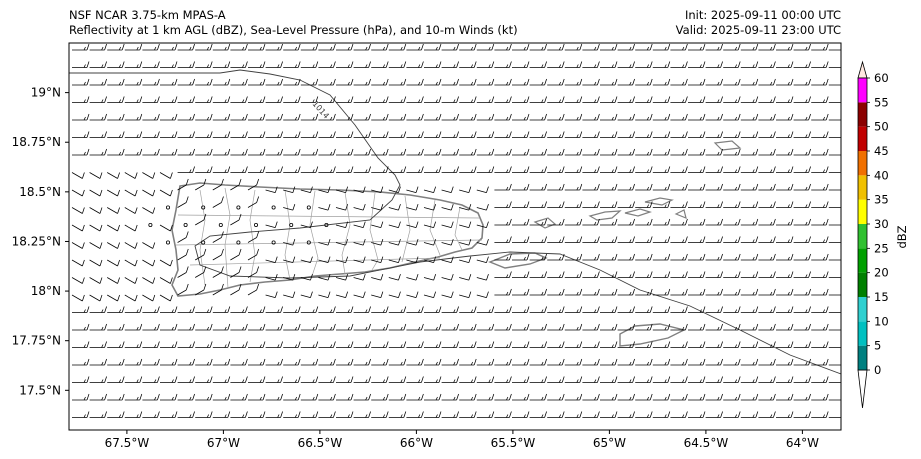 This screenshot has height=459, width=921. Describe the element at coordinates (881, 321) in the screenshot. I see `colorbar-tick-label: 10` at that location.